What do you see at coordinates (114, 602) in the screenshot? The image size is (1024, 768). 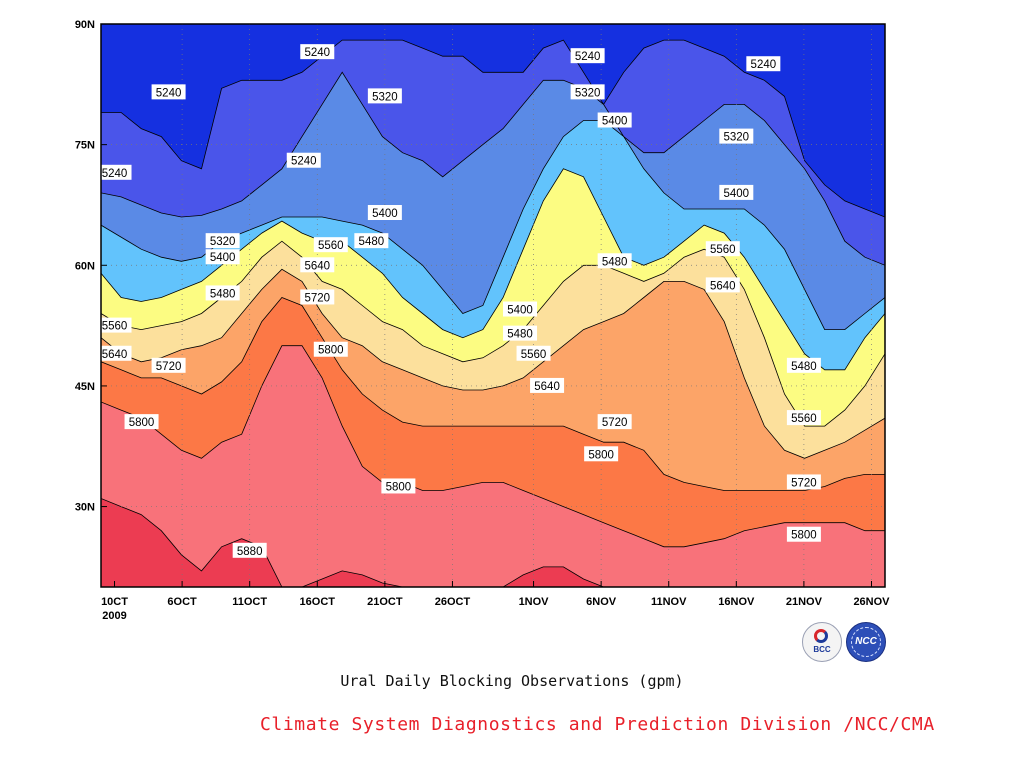 I see `x-tick-label: 10CT` at bounding box center [114, 602].